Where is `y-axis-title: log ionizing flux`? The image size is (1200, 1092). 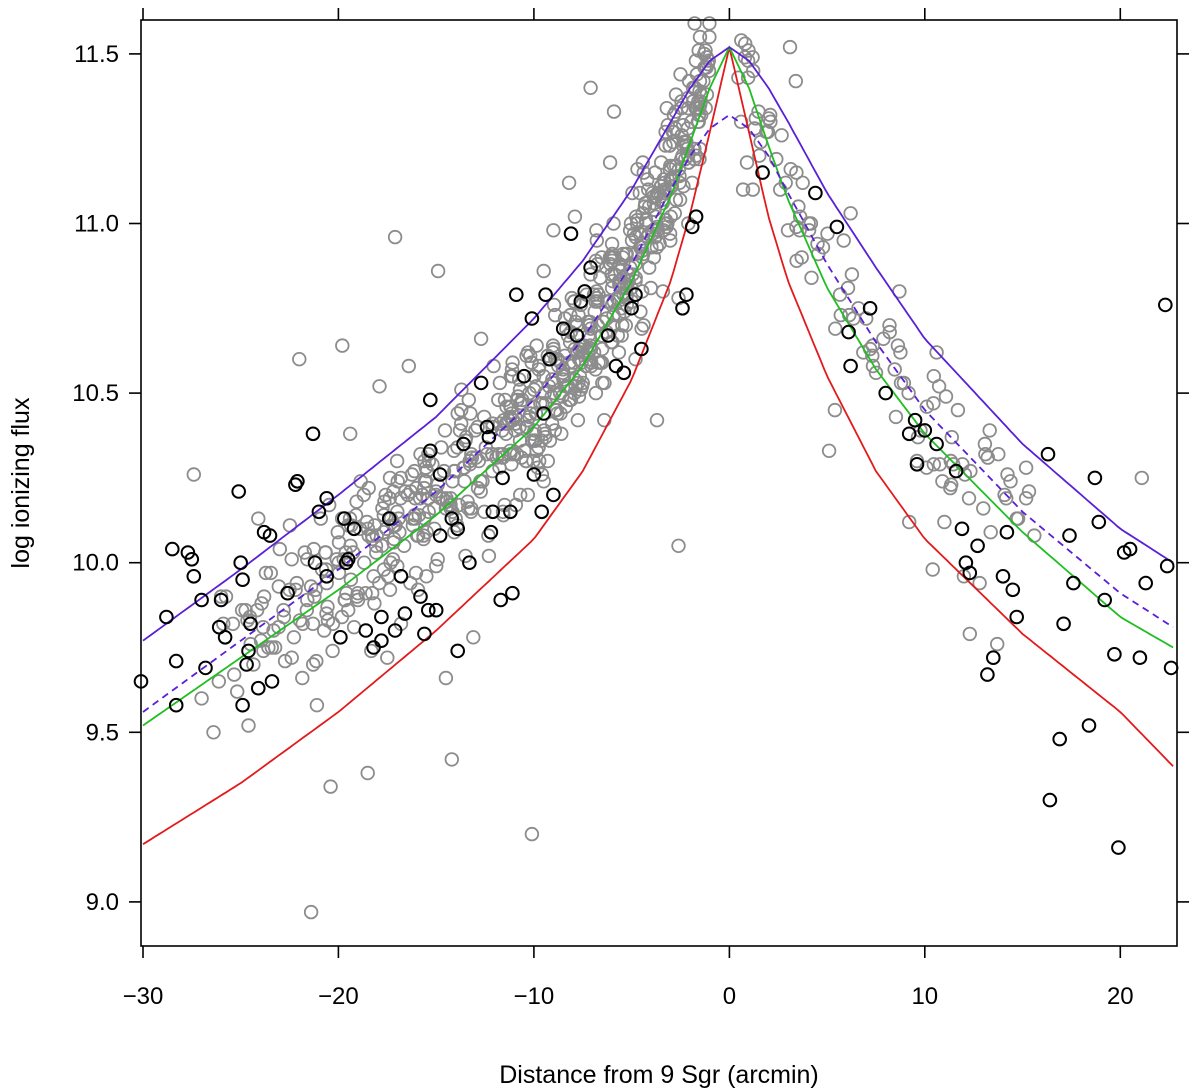
y-axis-title: log ionizing flux is located at coordinates (21, 482).